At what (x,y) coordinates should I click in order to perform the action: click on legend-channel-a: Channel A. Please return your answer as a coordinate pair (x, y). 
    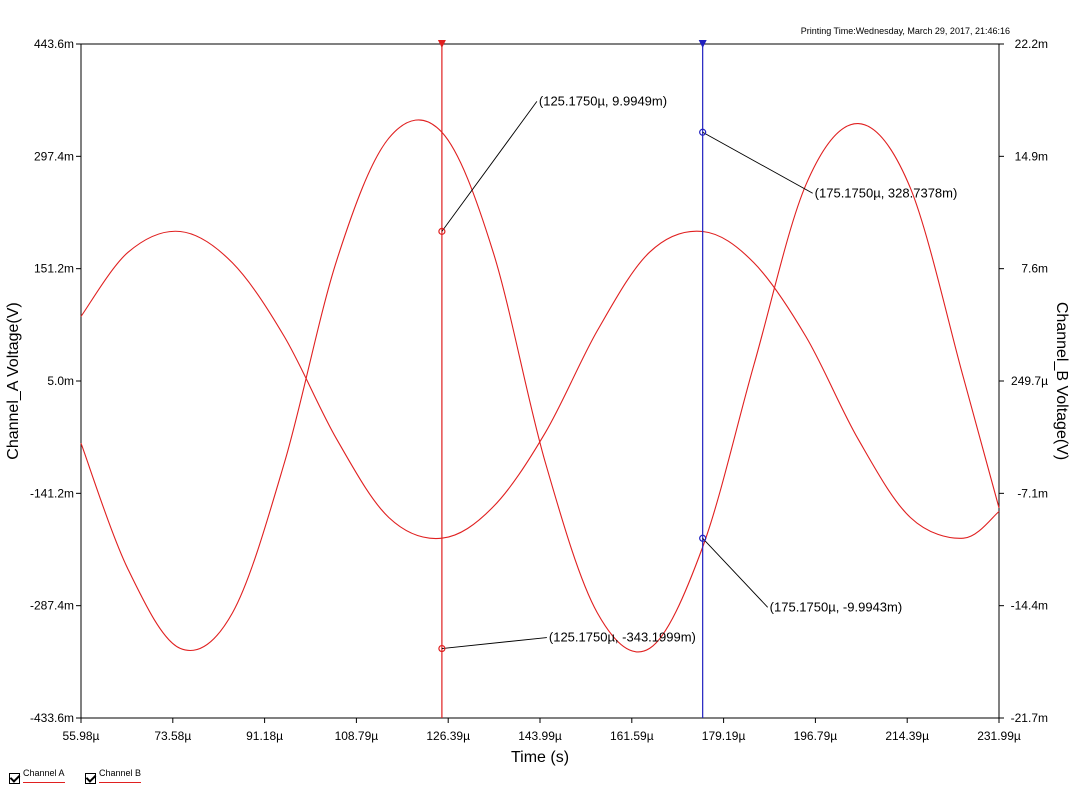
    Looking at the image, I should click on (37, 777).